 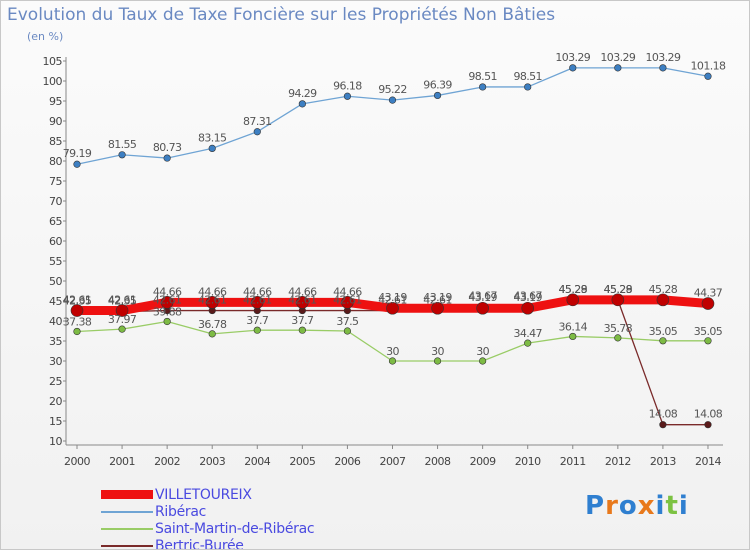 What do you see at coordinates (122, 144) in the screenshot?
I see `data-label-riberac: 81.55` at bounding box center [122, 144].